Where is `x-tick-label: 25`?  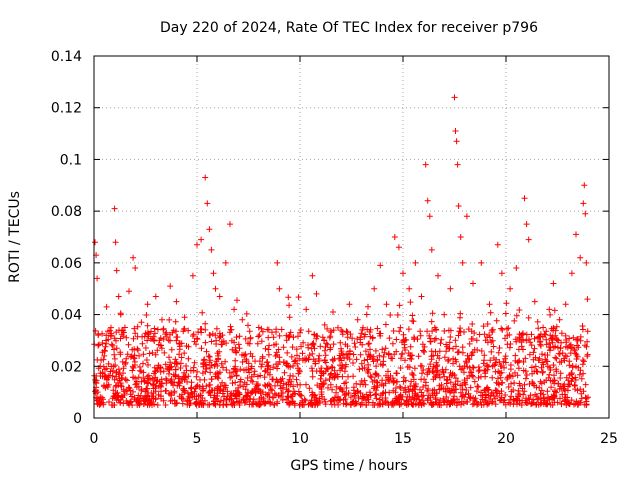
x-tick-label: 25 is located at coordinates (609, 439).